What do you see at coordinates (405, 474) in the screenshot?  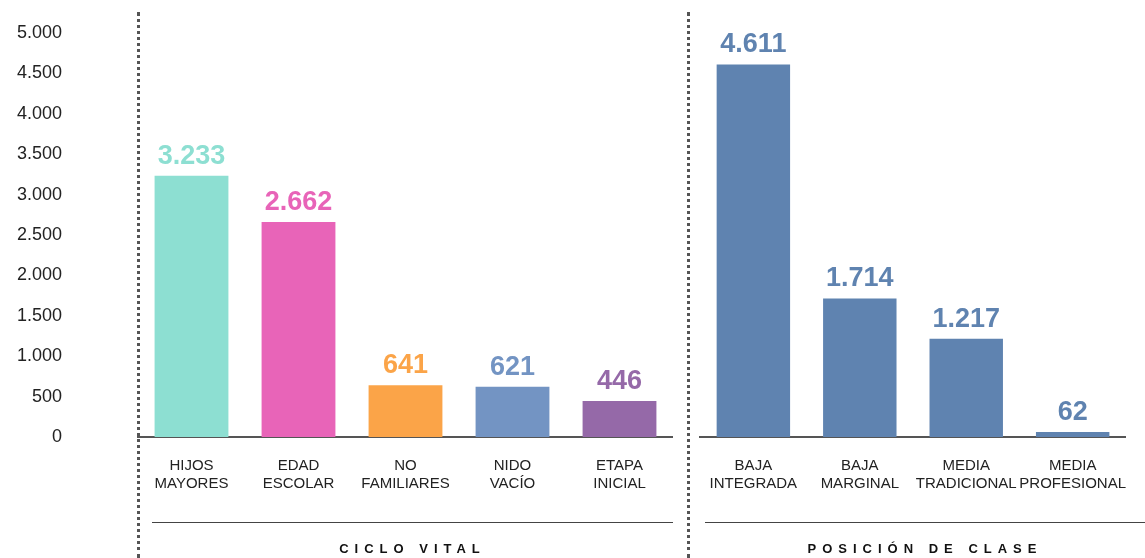 I see `x-tick-label: NO FAMILIARES` at bounding box center [405, 474].